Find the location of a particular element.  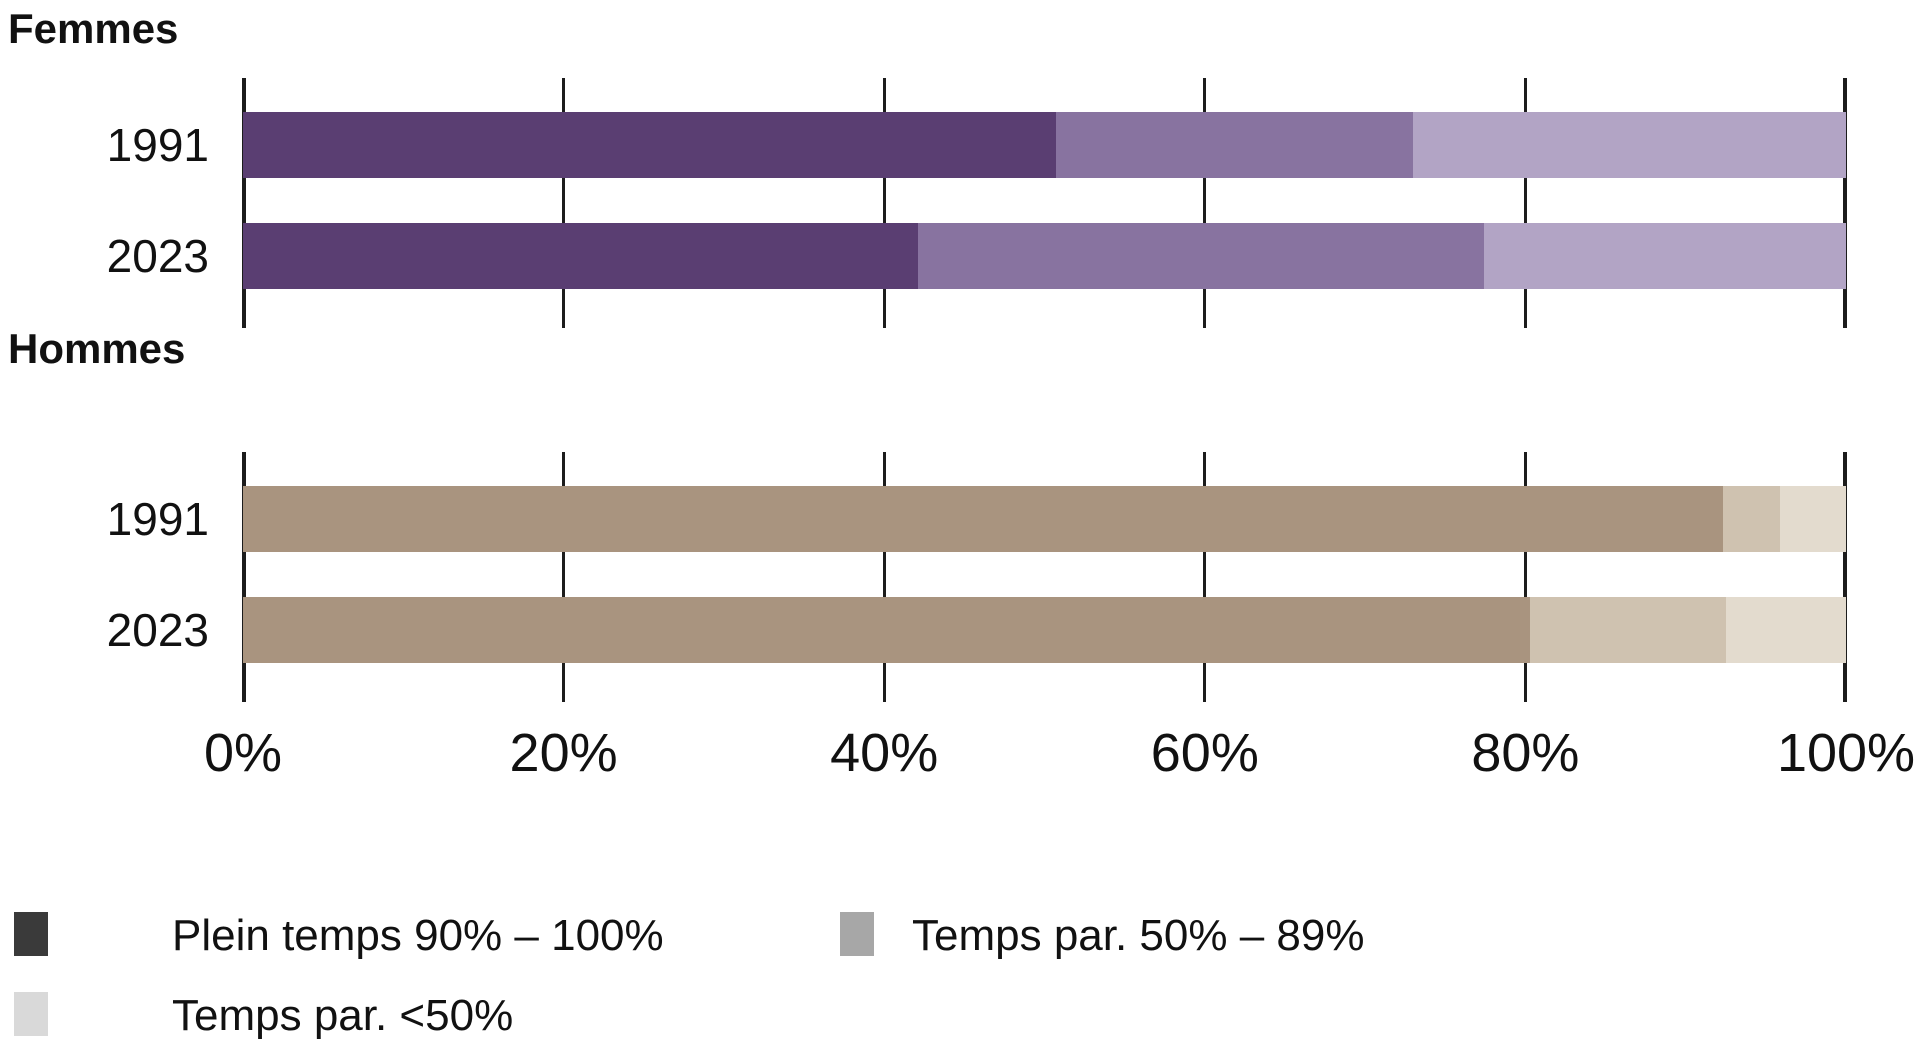

legend-label-plein-temps: Plein temps 90% – 100% is located at coordinates (418, 935).